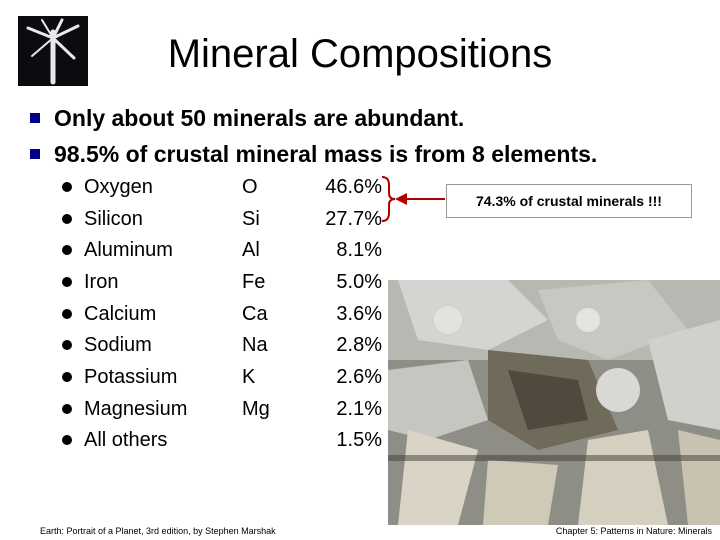  What do you see at coordinates (569, 201) in the screenshot?
I see `callout-box: 74.3% of crustal minerals !!!` at bounding box center [569, 201].